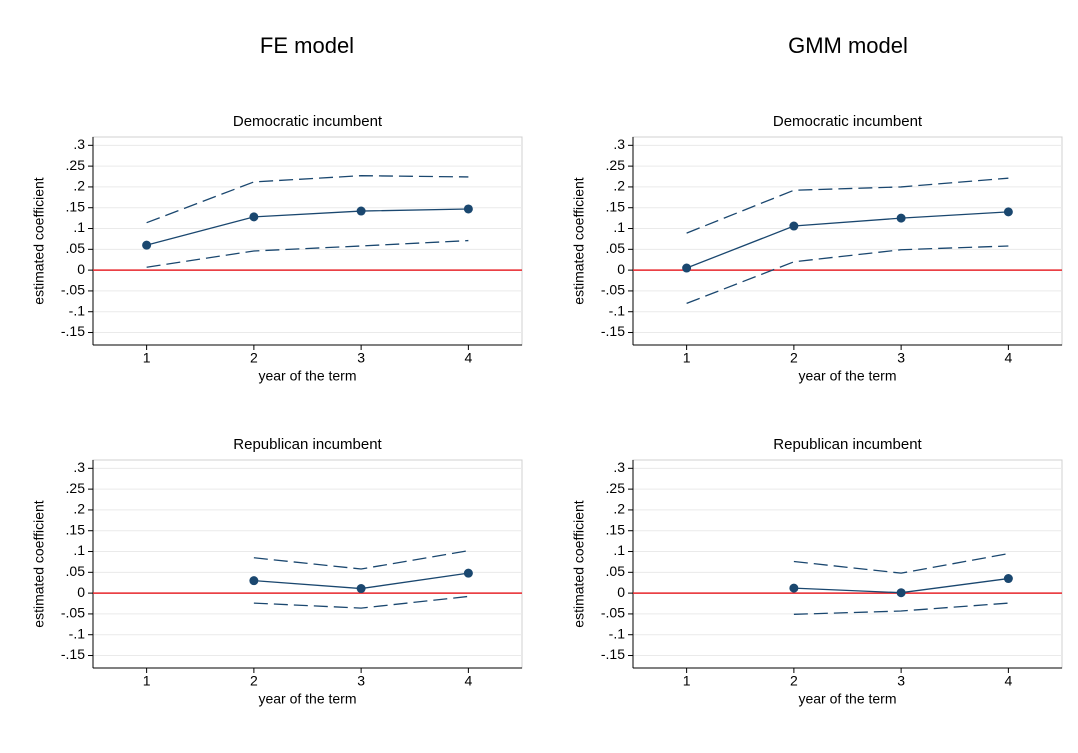  Describe the element at coordinates (848, 45) in the screenshot. I see `column-title: GMM model` at that location.